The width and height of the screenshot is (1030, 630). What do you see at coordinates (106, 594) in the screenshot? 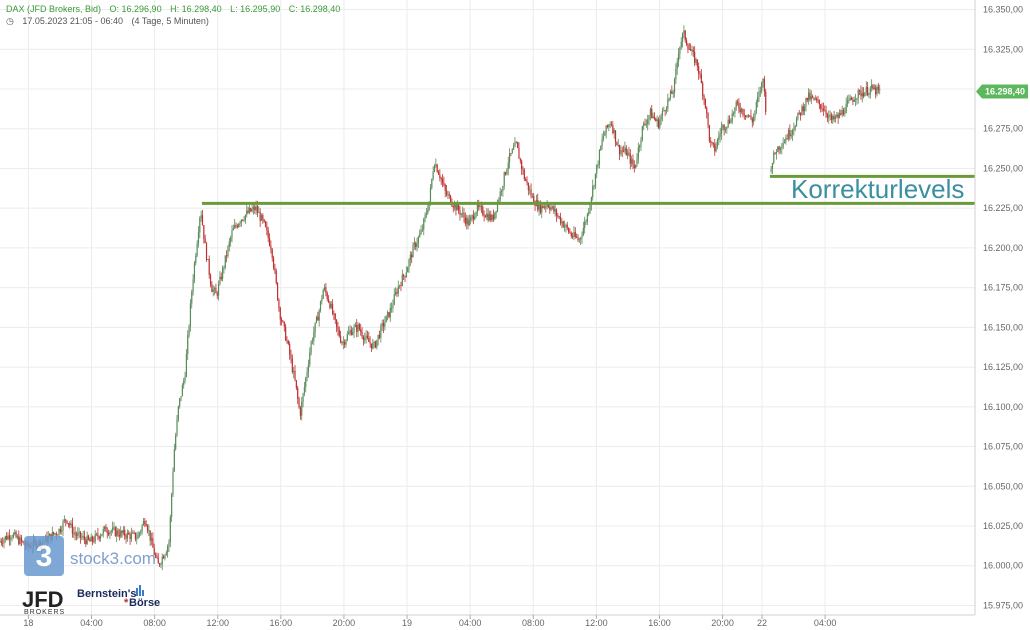
I see `bernsteins-logo-line1: Bernstein's` at bounding box center [106, 594].